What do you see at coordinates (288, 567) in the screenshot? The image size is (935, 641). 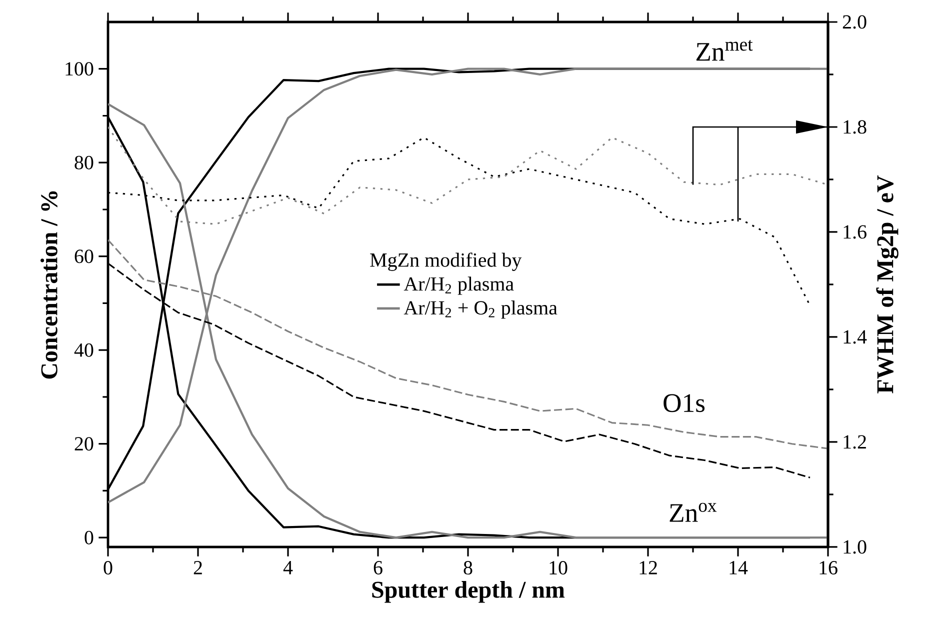 I see `x-tick-label: 4` at bounding box center [288, 567].